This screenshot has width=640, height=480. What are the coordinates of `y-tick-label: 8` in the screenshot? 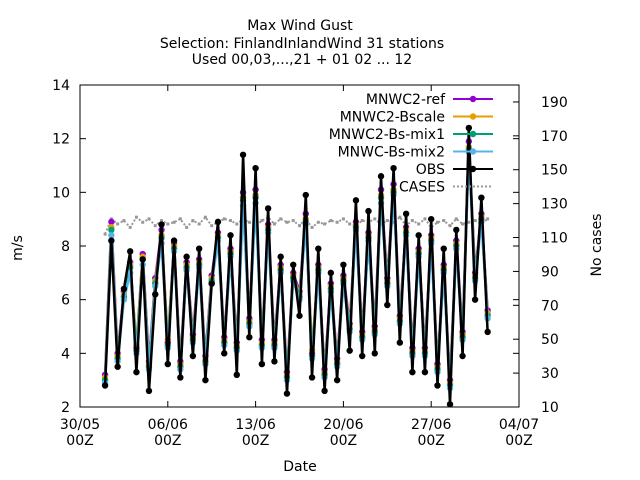 It's located at (65, 247).